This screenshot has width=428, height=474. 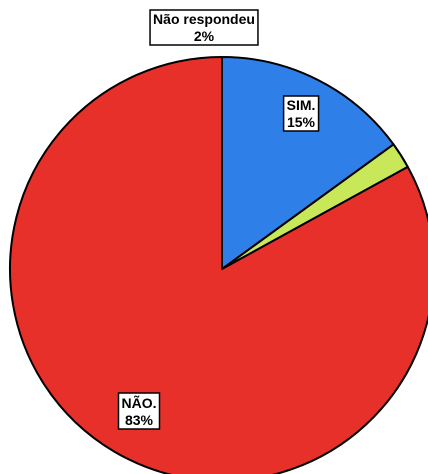 What do you see at coordinates (301, 105) in the screenshot?
I see `data-label-category: SIM.` at bounding box center [301, 105].